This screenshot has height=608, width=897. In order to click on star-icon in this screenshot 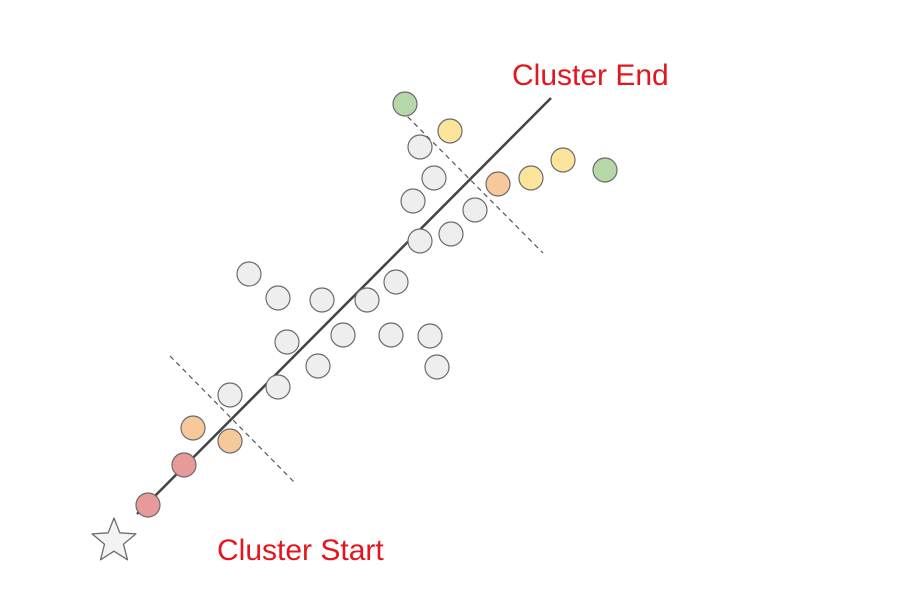, I will do `click(114, 539)`.